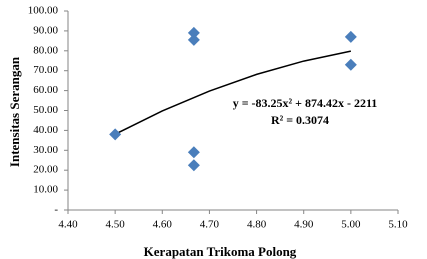 This screenshot has width=427, height=259. I want to click on x-axis-title: Kerapatan Trikoma Polong, so click(220, 251).